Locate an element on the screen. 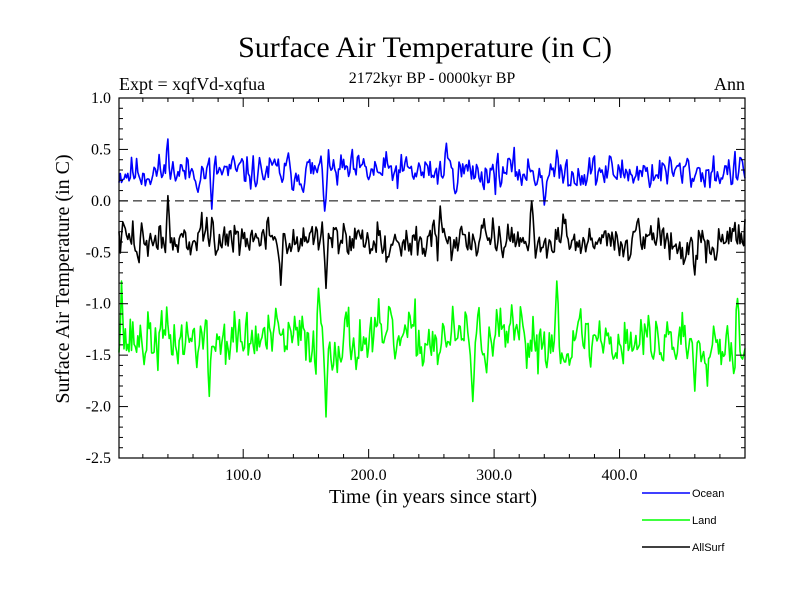  legend-label-allsurf: AllSurf is located at coordinates (708, 548).